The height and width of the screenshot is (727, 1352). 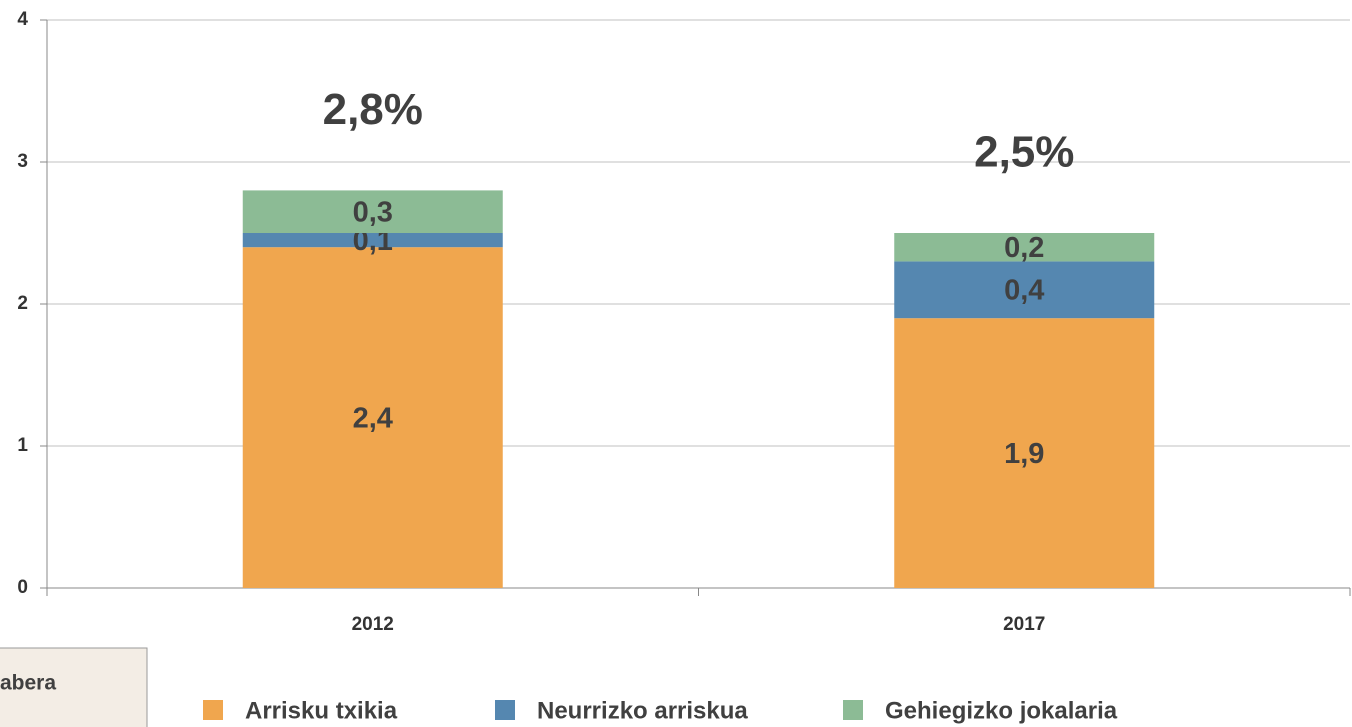 I want to click on x-tick-label: 2017, so click(x=1024, y=624).